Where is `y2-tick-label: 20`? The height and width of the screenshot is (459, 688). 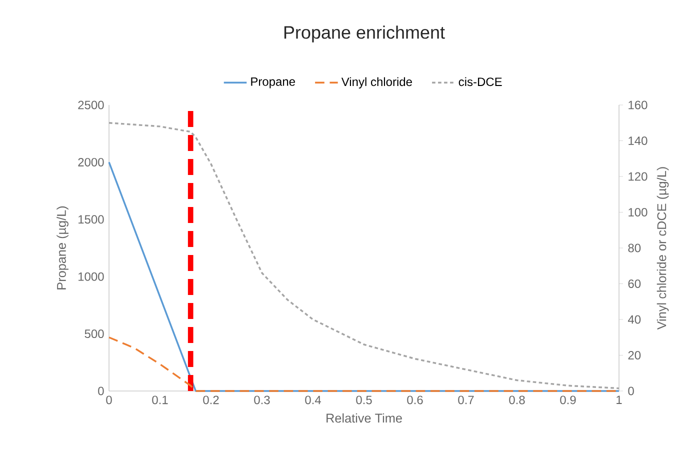 y2-tick-label: 20 is located at coordinates (634, 355).